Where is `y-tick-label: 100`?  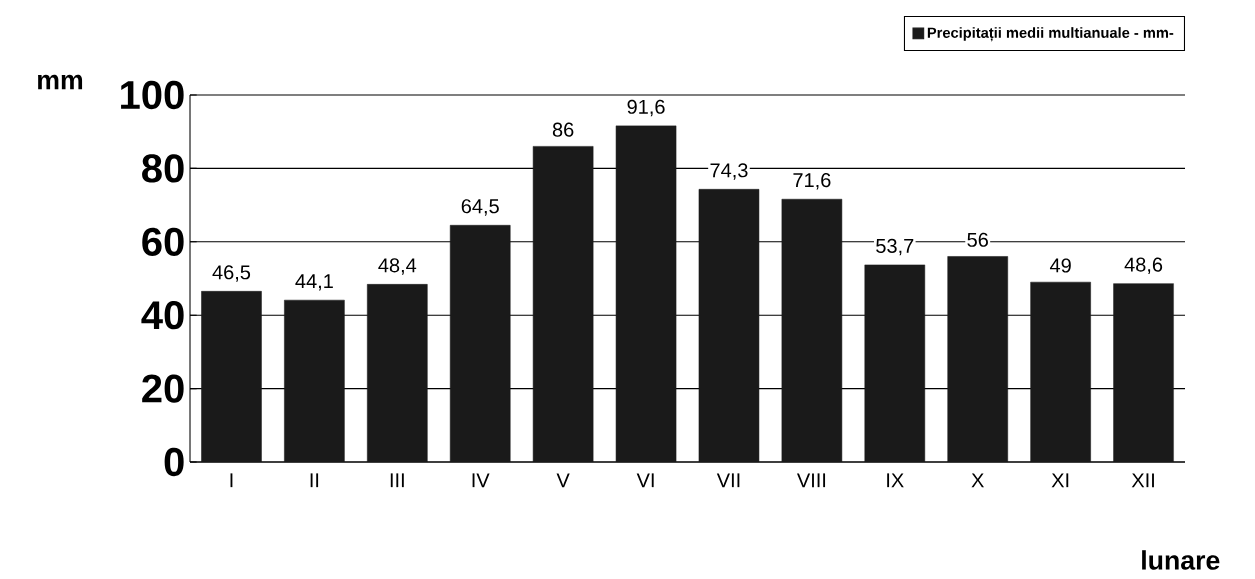
y-tick-label: 100 is located at coordinates (152, 95).